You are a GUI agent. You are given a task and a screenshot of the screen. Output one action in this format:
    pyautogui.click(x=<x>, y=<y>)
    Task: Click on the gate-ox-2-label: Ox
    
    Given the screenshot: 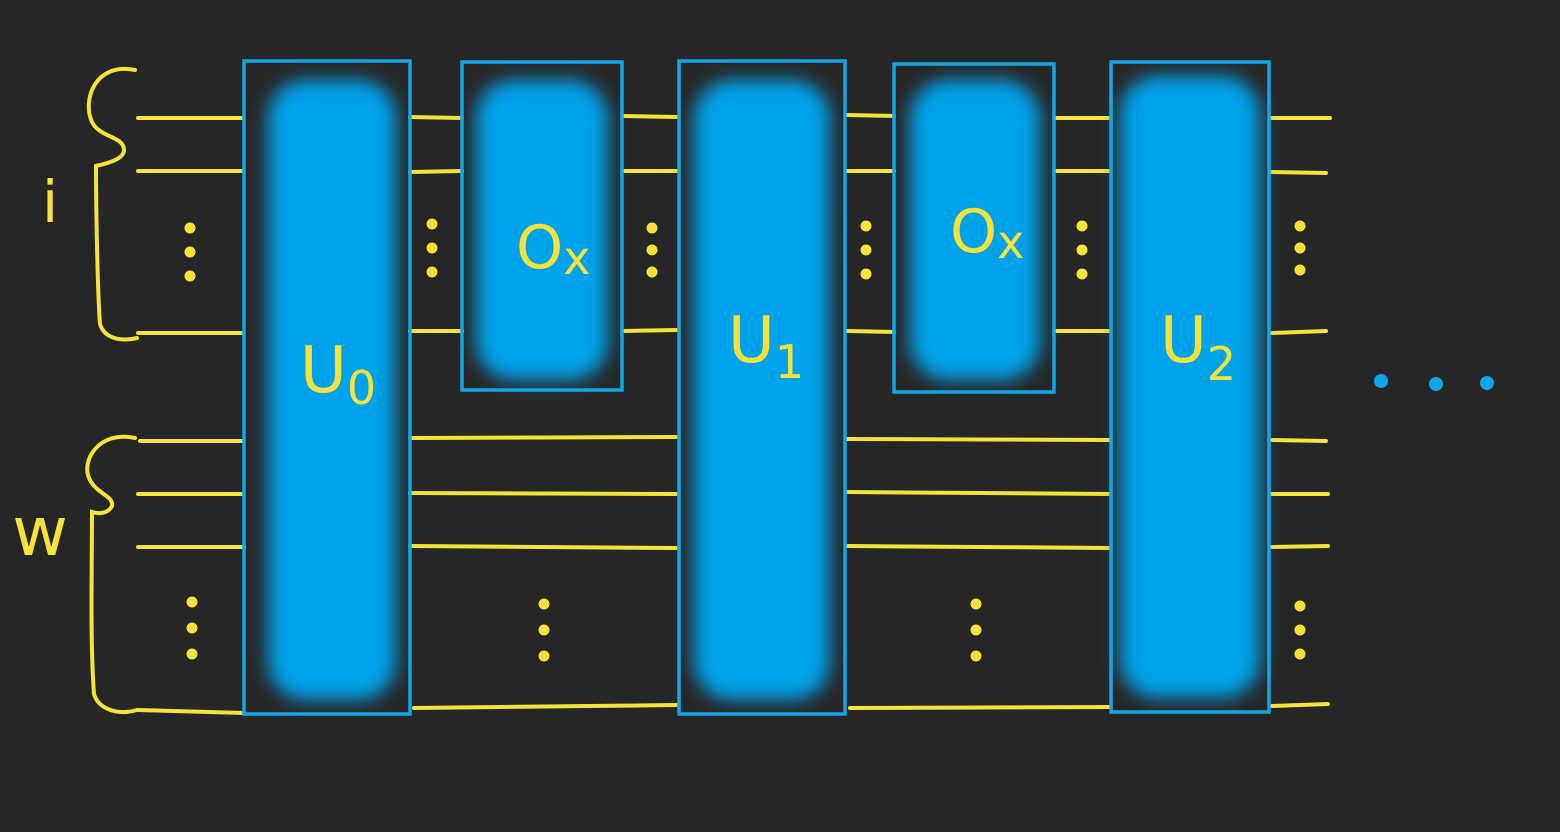 What is the action you would take?
    pyautogui.click(x=987, y=233)
    